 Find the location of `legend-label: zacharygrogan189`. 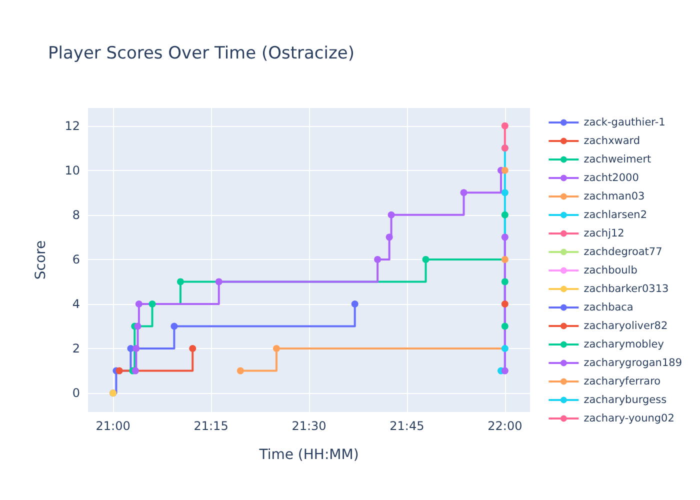

legend-label: zacharygrogan189 is located at coordinates (633, 363).